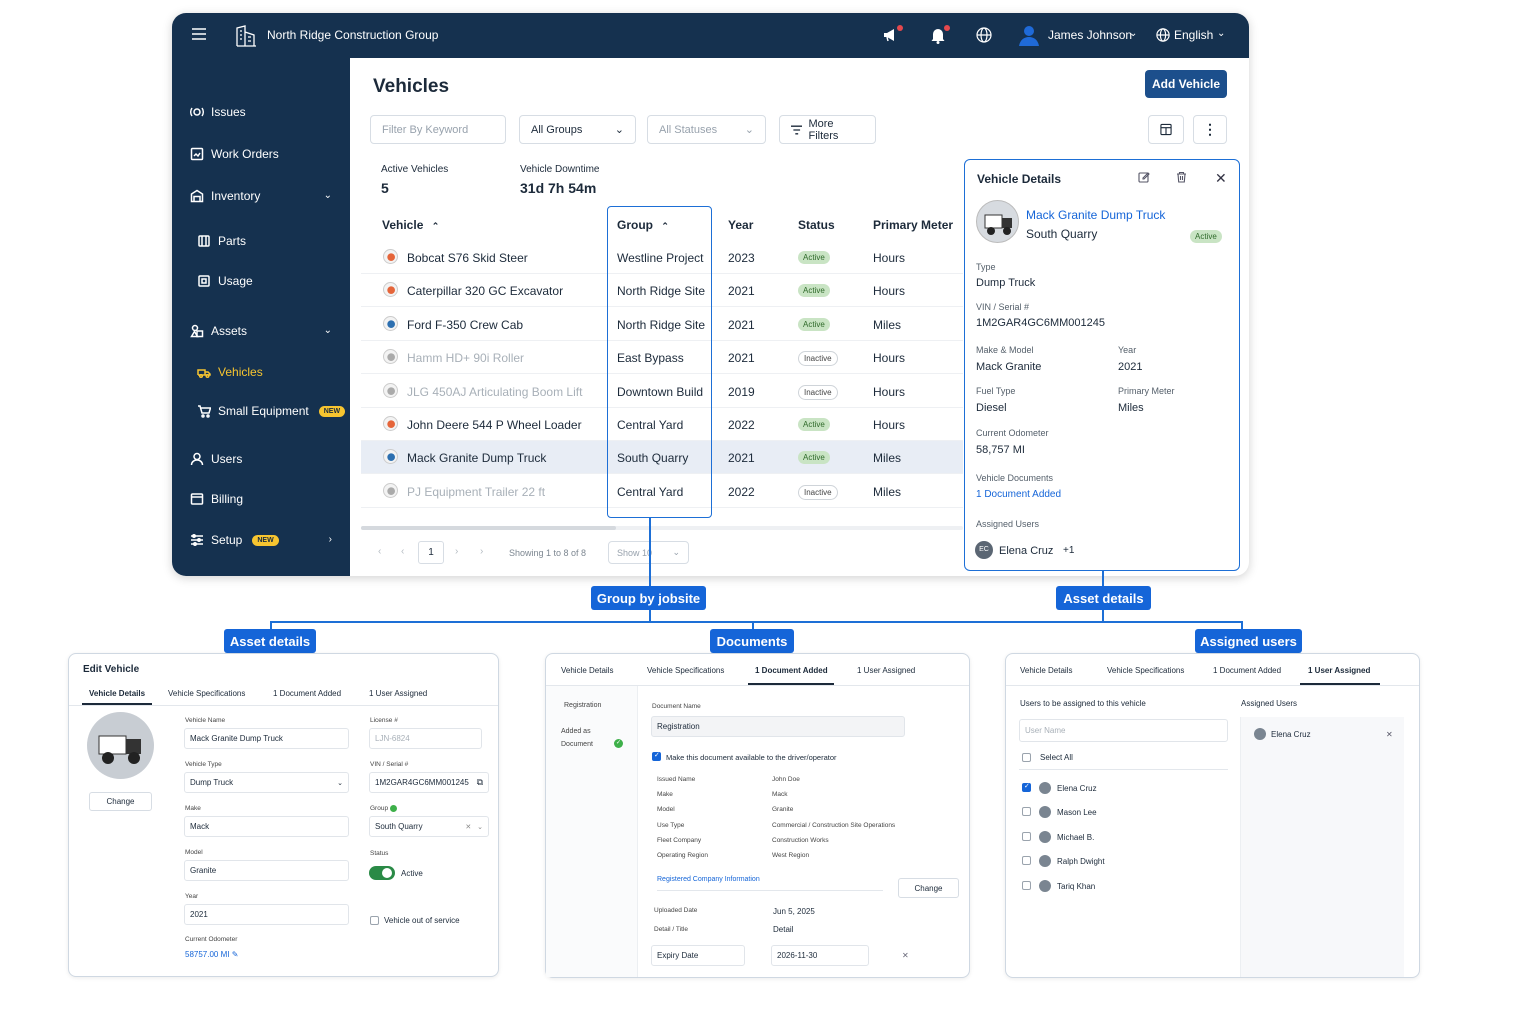  Describe the element at coordinates (403, 551) in the screenshot. I see `prev-page-icon: ‹` at that location.